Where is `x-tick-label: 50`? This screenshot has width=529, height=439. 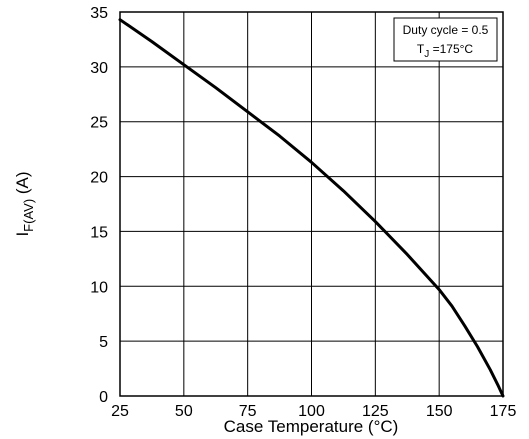
x-tick-label: 50 is located at coordinates (184, 411).